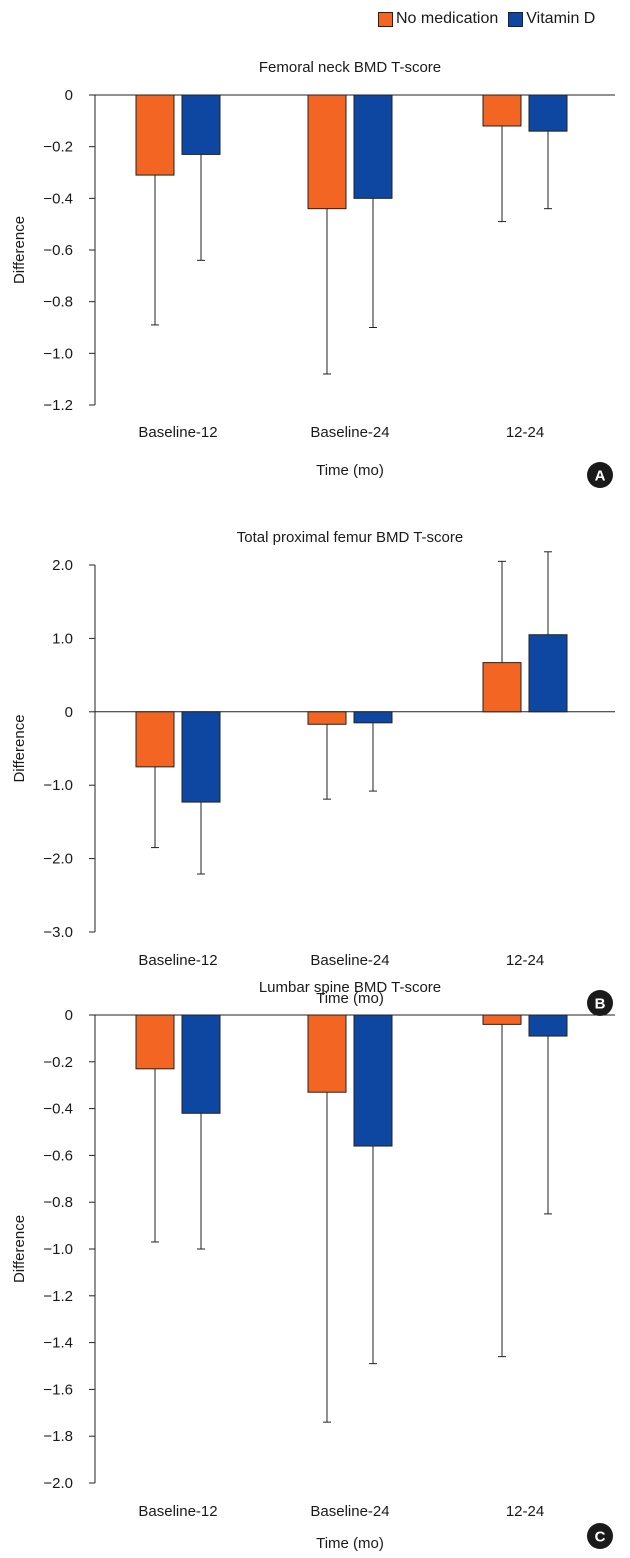 The width and height of the screenshot is (630, 1558). I want to click on chart-title: Total proximal femur BMD T-score, so click(350, 537).